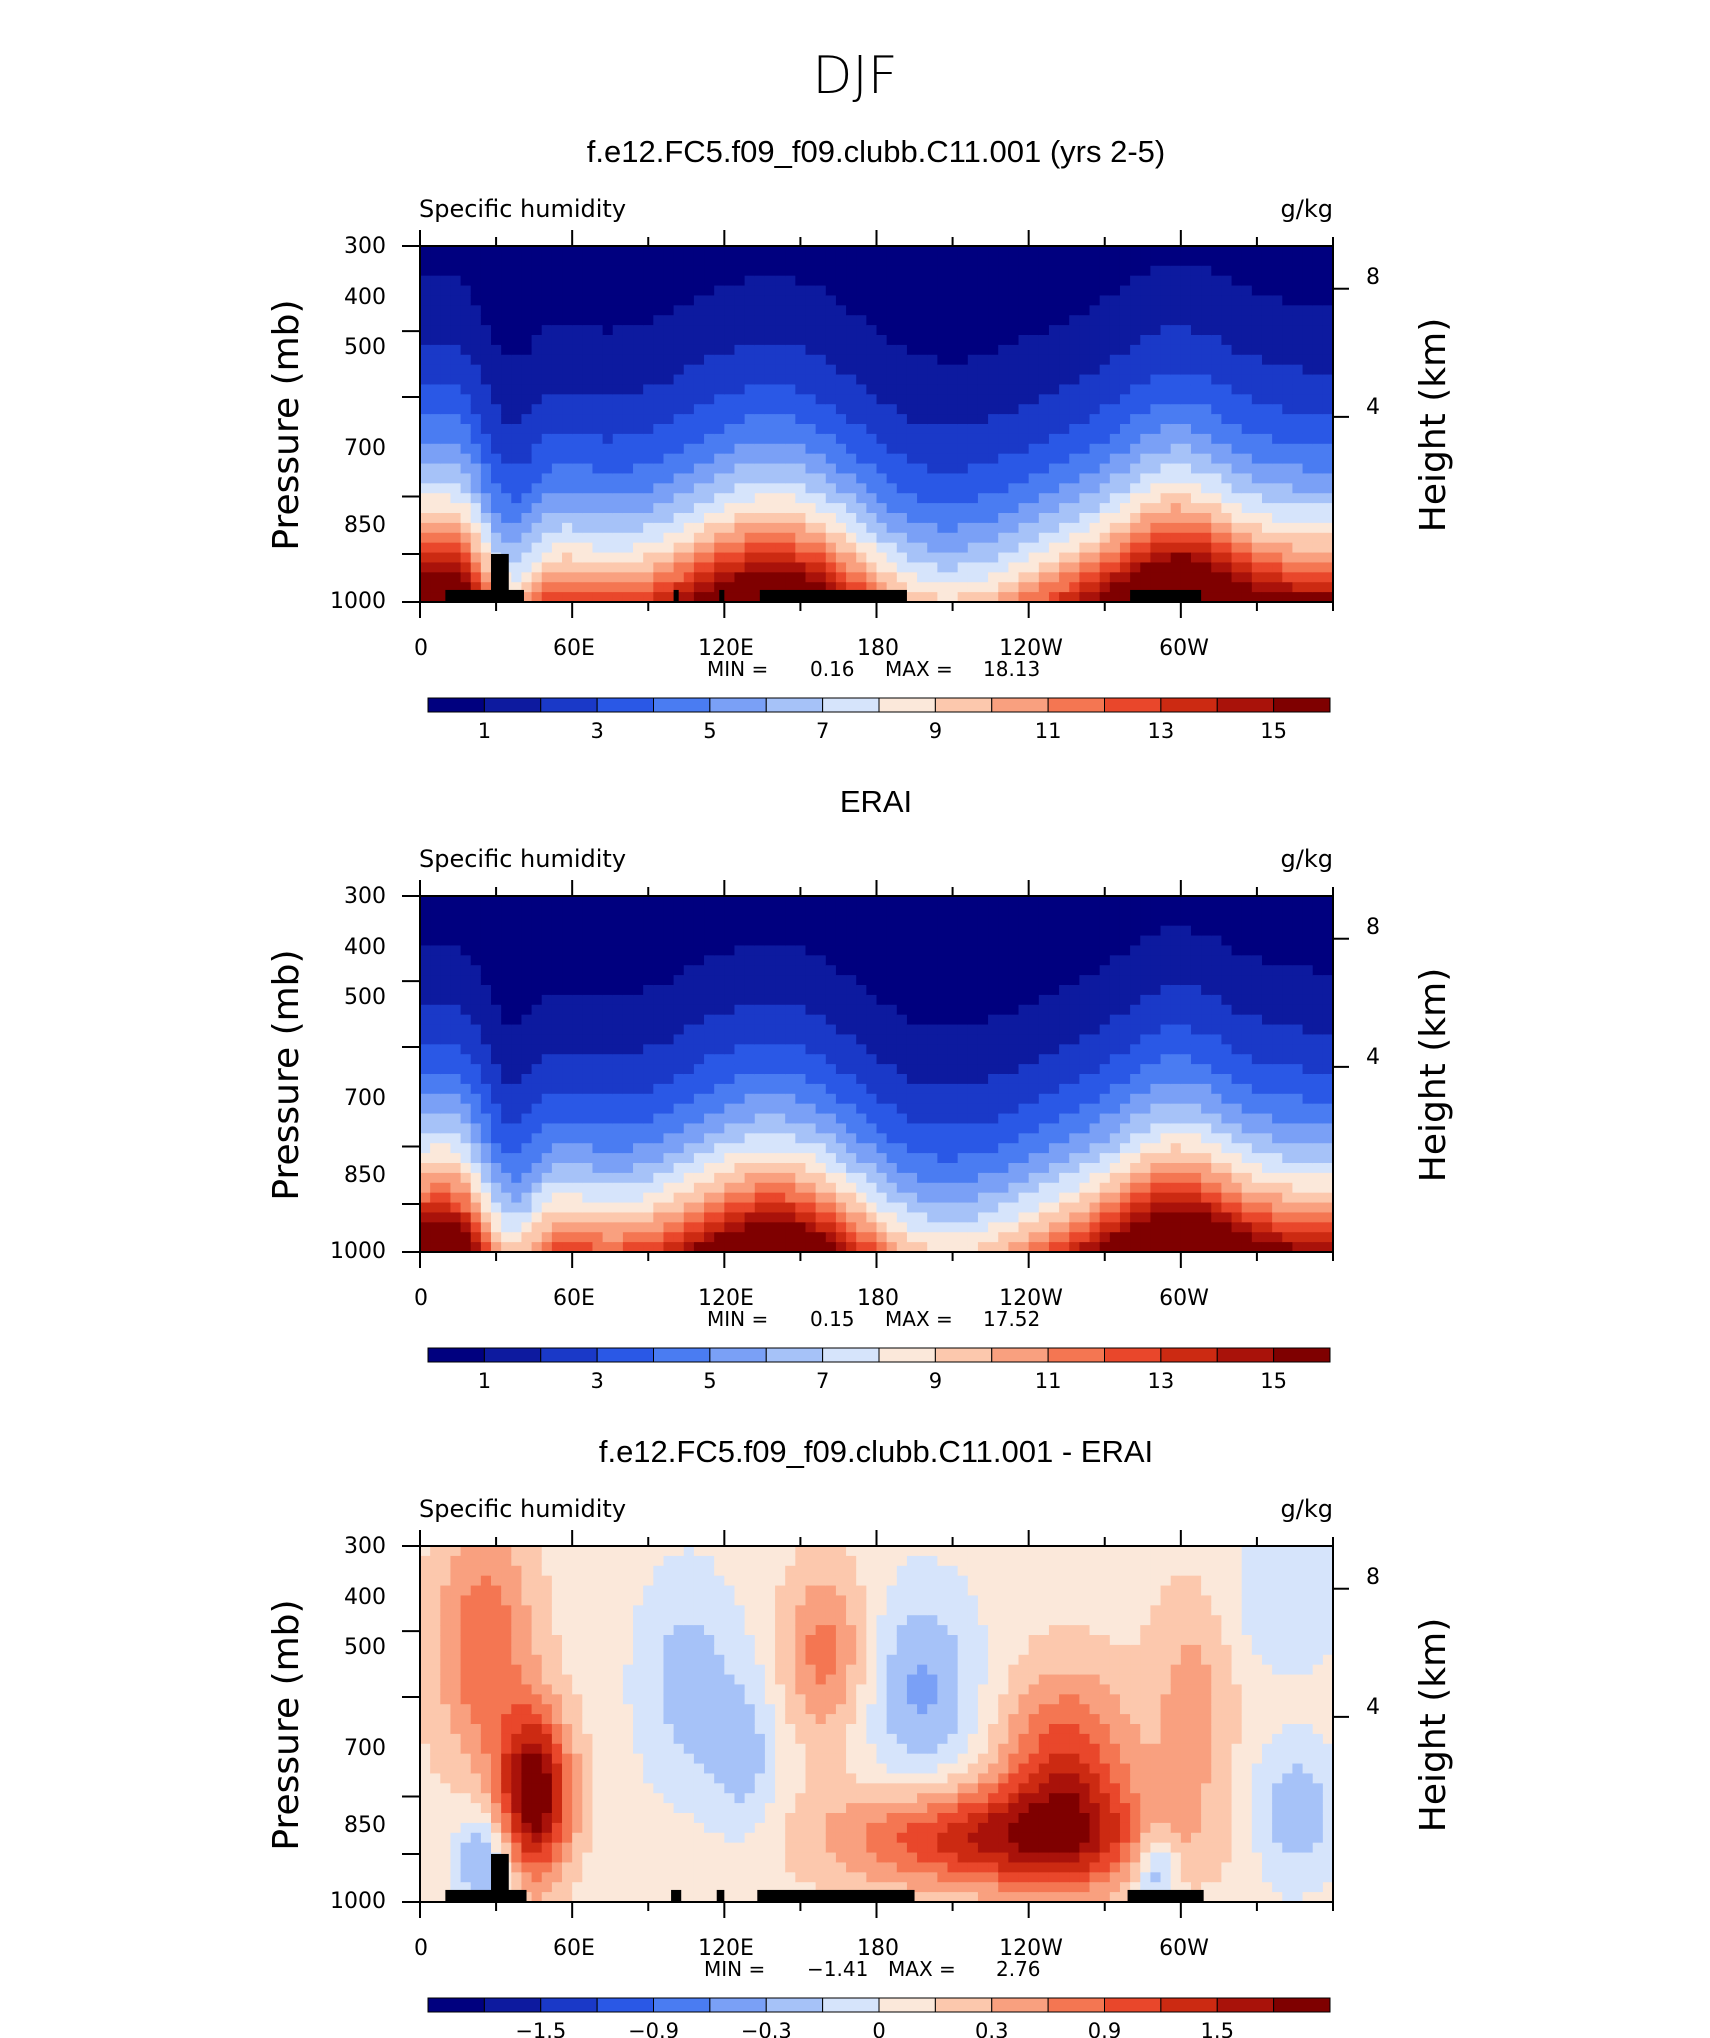  Describe the element at coordinates (676, 595) in the screenshot. I see `terrain-mask` at that location.